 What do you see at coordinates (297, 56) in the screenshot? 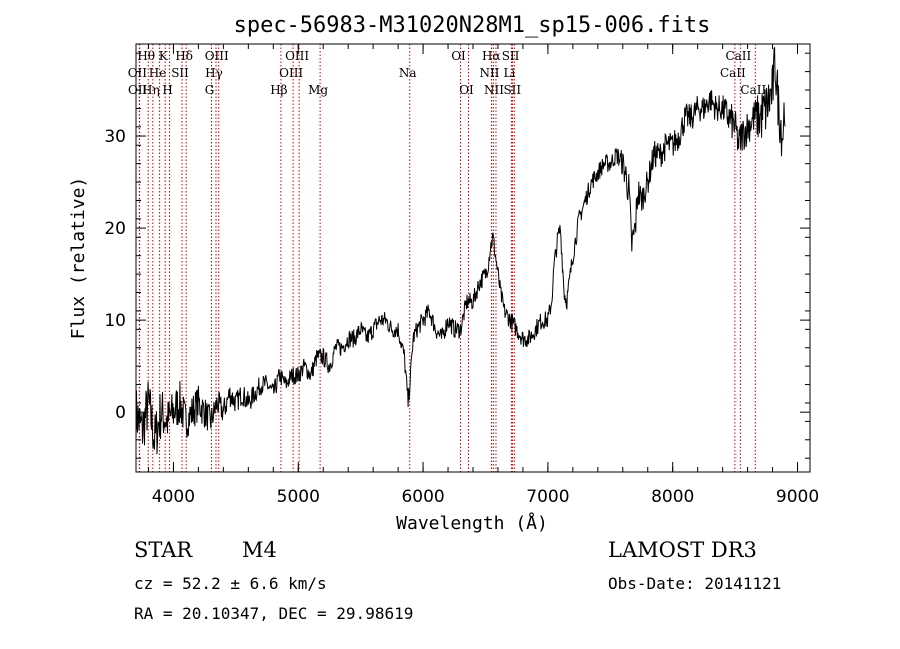
I see `line-label-13: OIII` at bounding box center [297, 56].